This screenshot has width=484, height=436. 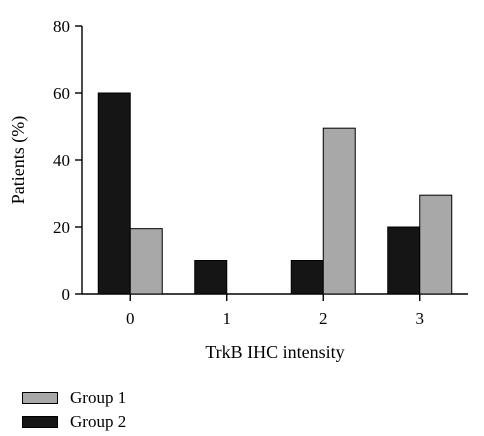 What do you see at coordinates (61, 93) in the screenshot?
I see `y-tick-label: 60` at bounding box center [61, 93].